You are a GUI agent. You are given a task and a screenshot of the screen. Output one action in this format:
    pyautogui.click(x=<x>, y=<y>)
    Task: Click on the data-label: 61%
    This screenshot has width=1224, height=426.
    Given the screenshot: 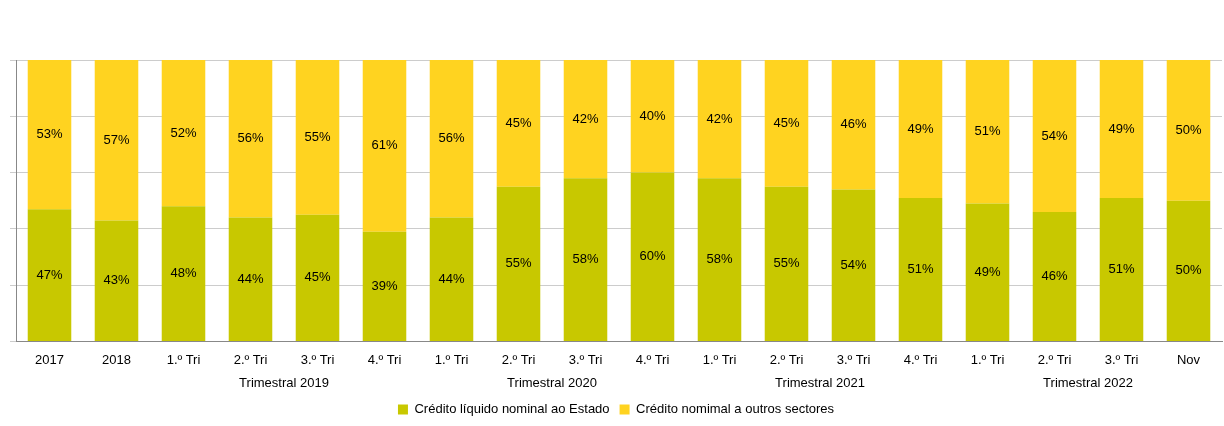 What is the action you would take?
    pyautogui.click(x=384, y=145)
    